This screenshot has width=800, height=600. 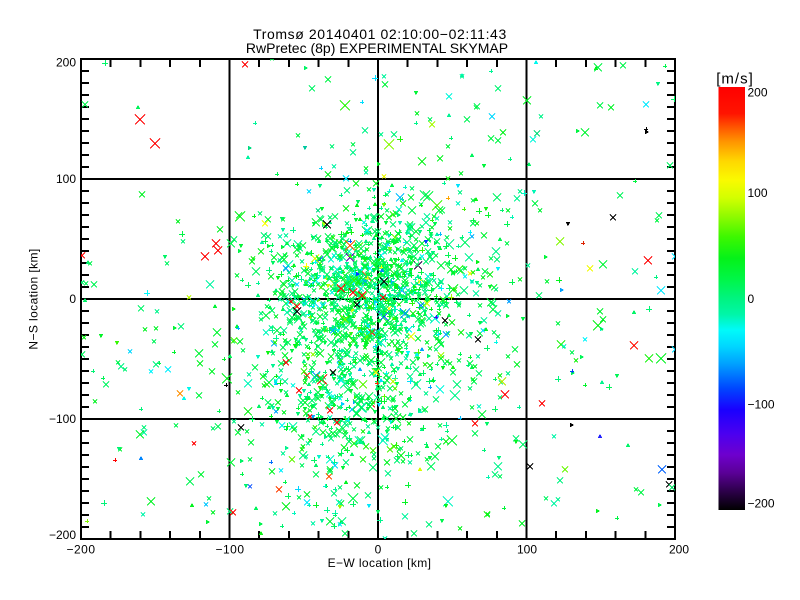 What do you see at coordinates (380, 34) in the screenshot?
I see `svg-text:Tromsø 20140401 02:10:00−02:11: Tromsø 20140401 02:10:00−02:11:43` at bounding box center [380, 34].